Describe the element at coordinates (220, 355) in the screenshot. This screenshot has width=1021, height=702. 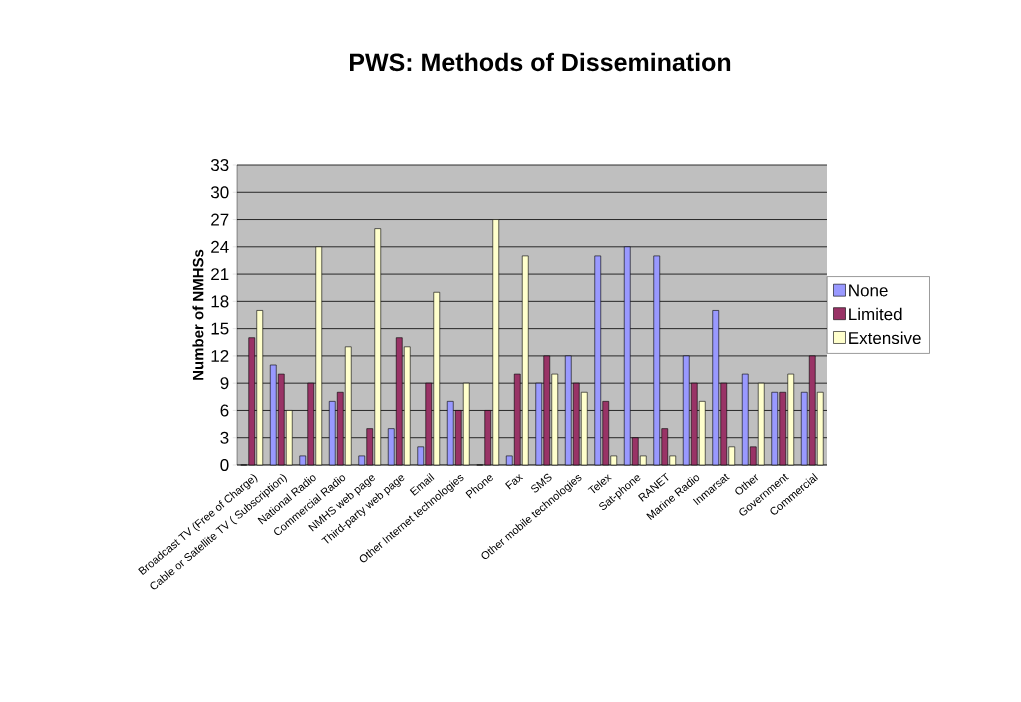
I see `y-tick-label: 12` at that location.